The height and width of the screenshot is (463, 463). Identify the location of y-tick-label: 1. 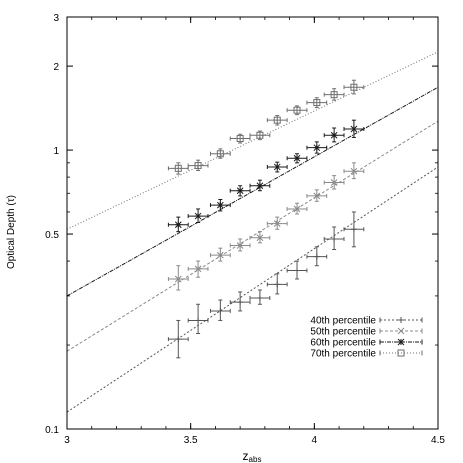
(56, 151).